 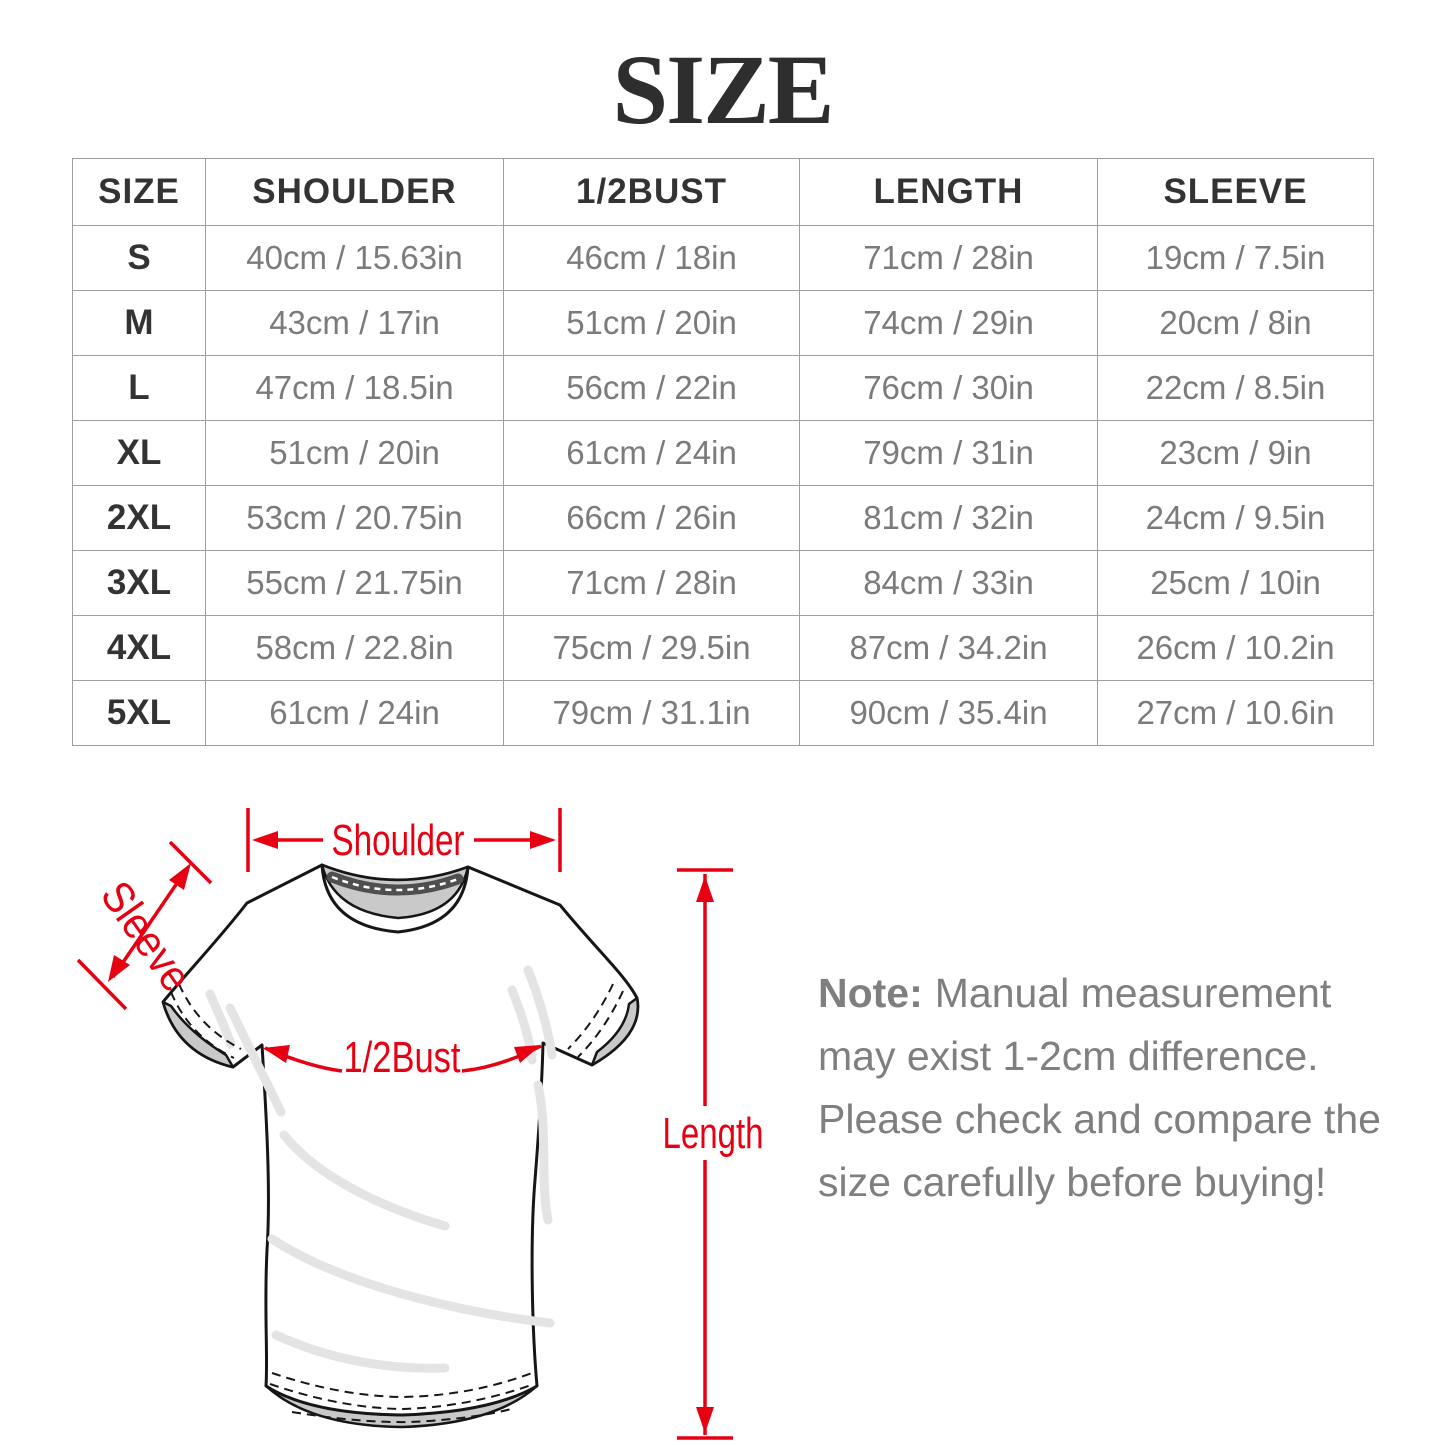 What do you see at coordinates (948, 583) in the screenshot?
I see `value-cell: 84cm / 33in` at bounding box center [948, 583].